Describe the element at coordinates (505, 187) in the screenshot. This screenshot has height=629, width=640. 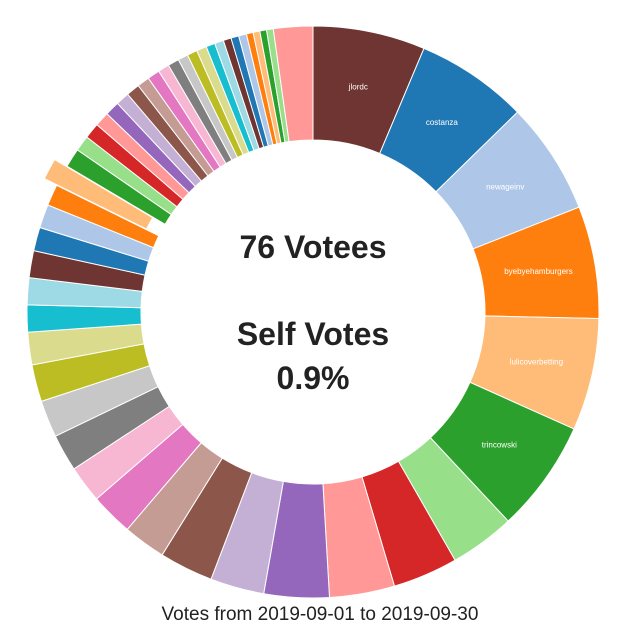
I see `slice-label: newageinv` at that location.